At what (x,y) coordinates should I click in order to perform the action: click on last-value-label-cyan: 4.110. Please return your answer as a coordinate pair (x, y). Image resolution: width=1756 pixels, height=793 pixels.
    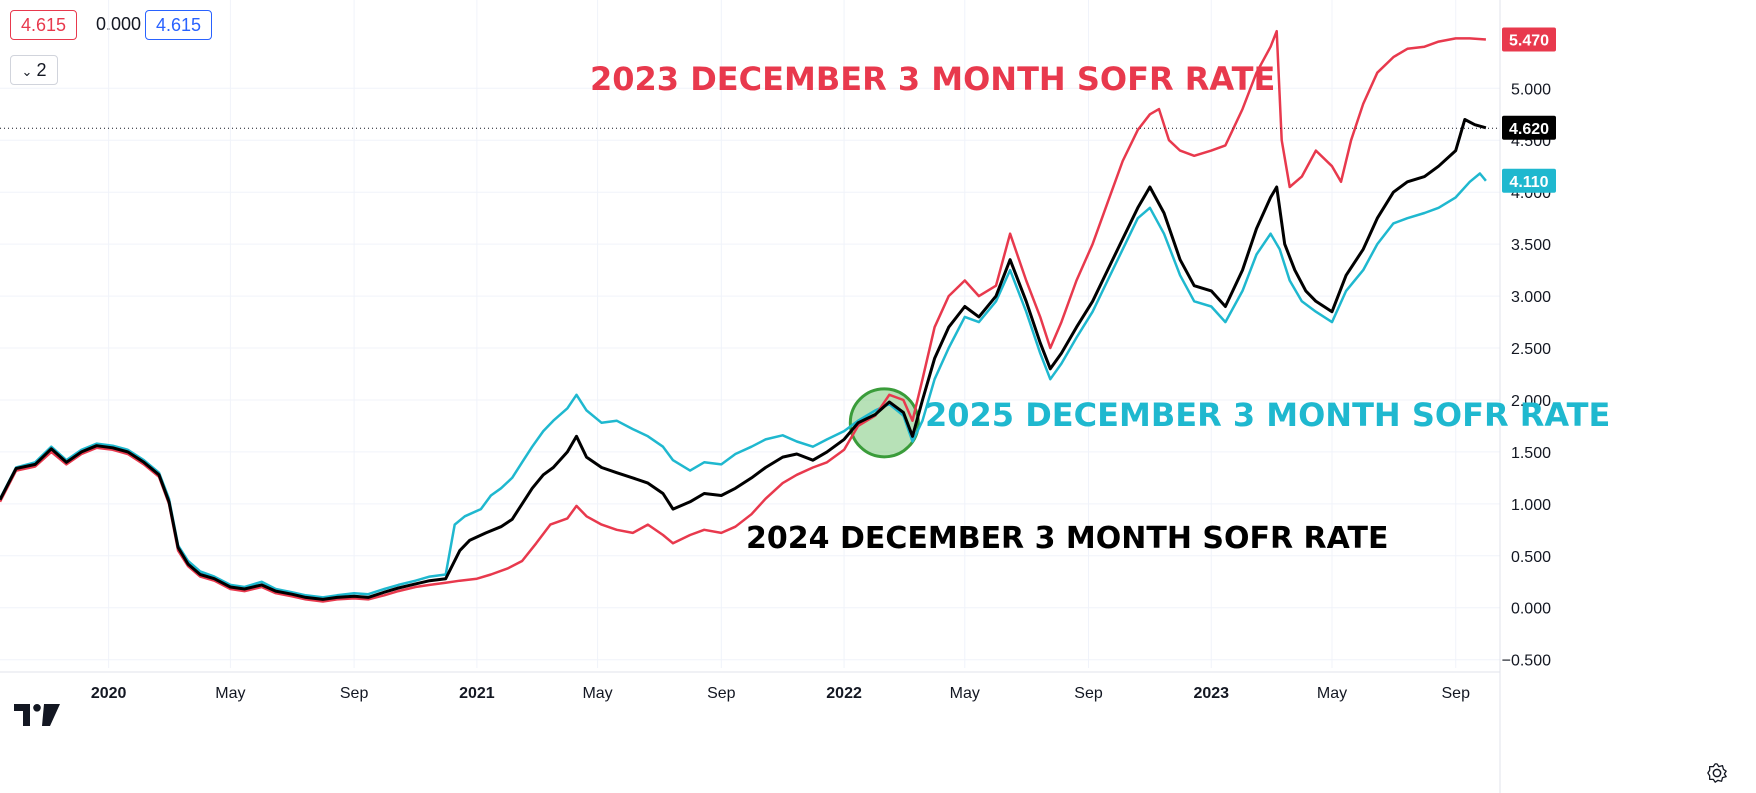
    Looking at the image, I should click on (1528, 182).